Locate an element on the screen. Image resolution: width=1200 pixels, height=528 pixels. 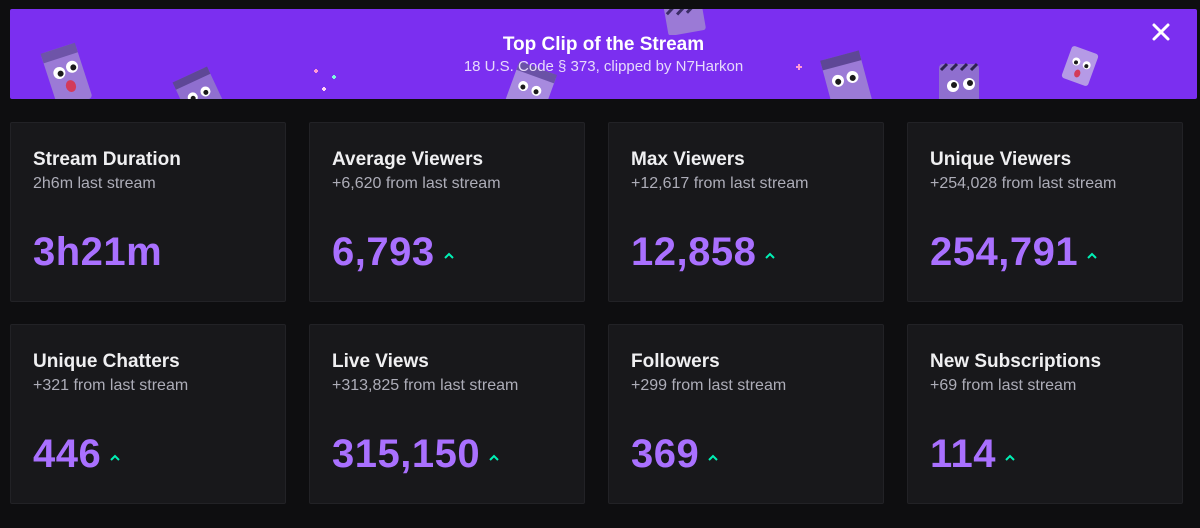
stat-value: 3h21m is located at coordinates (98, 252).